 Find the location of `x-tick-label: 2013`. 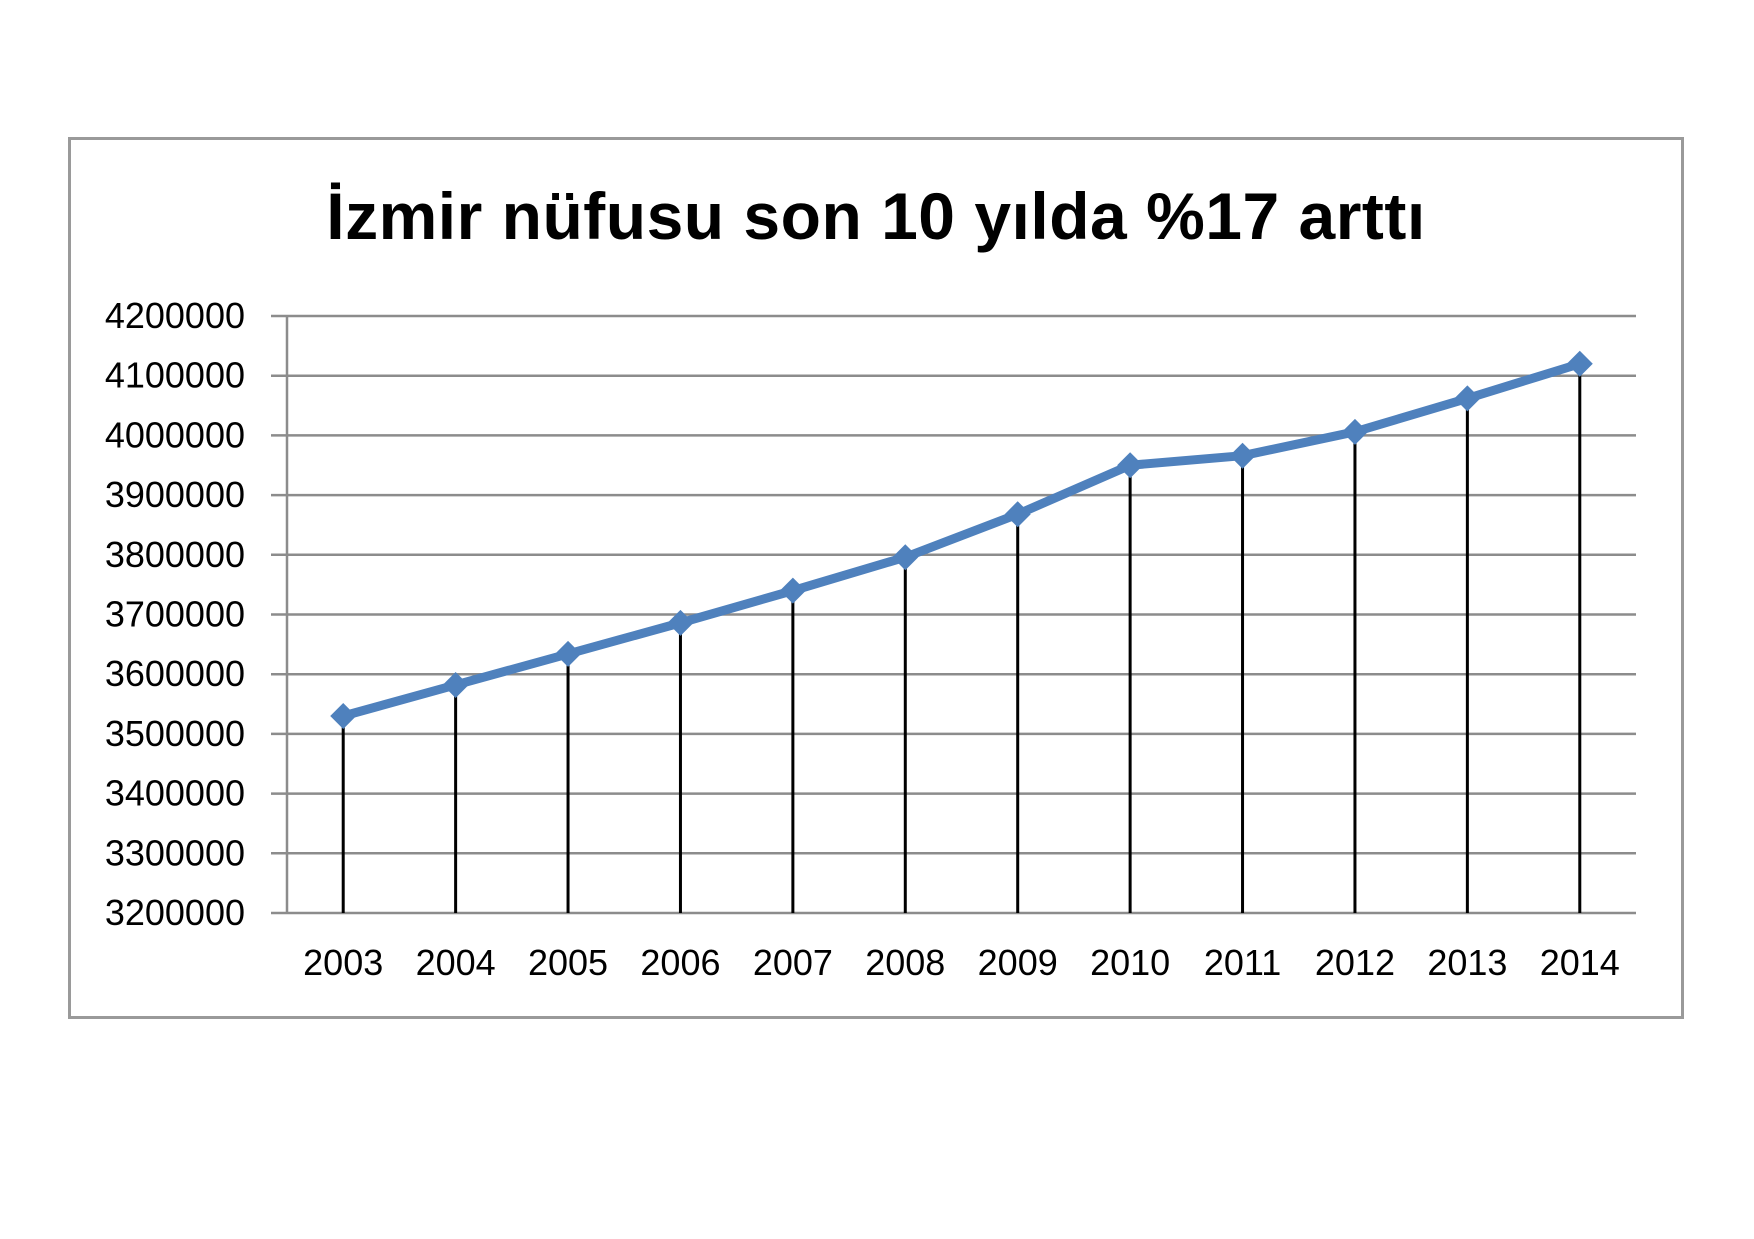

x-tick-label: 2013 is located at coordinates (1467, 962).